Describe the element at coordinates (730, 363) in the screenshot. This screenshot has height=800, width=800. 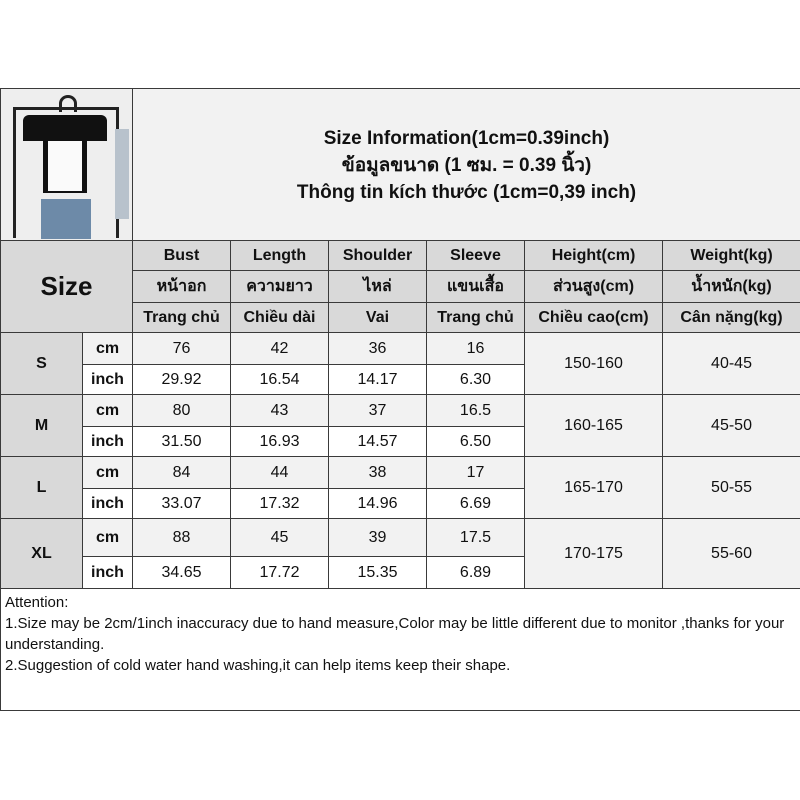
I see `weight-range: 40-45` at that location.